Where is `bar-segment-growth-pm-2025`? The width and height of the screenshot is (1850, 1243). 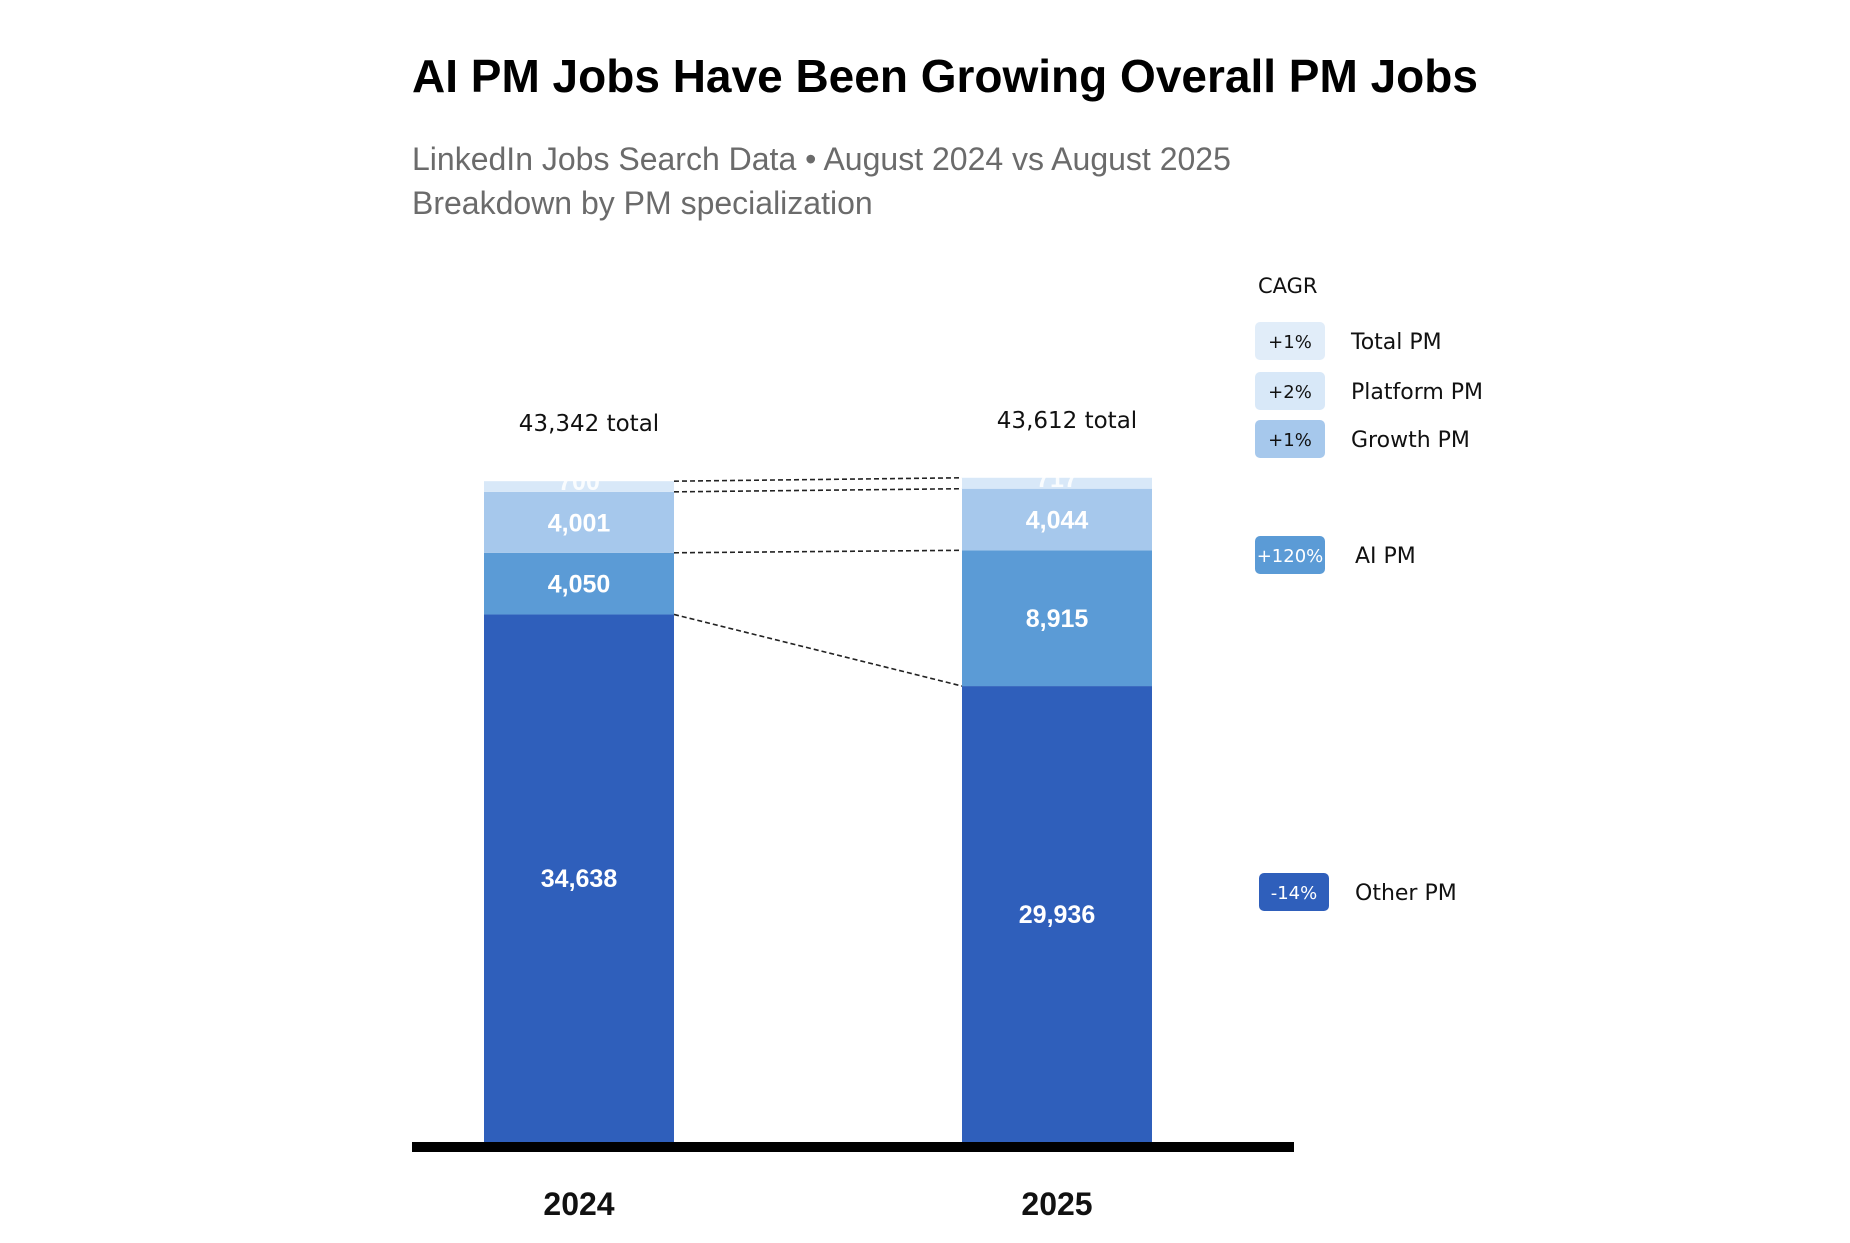 bar-segment-growth-pm-2025 is located at coordinates (1057, 519).